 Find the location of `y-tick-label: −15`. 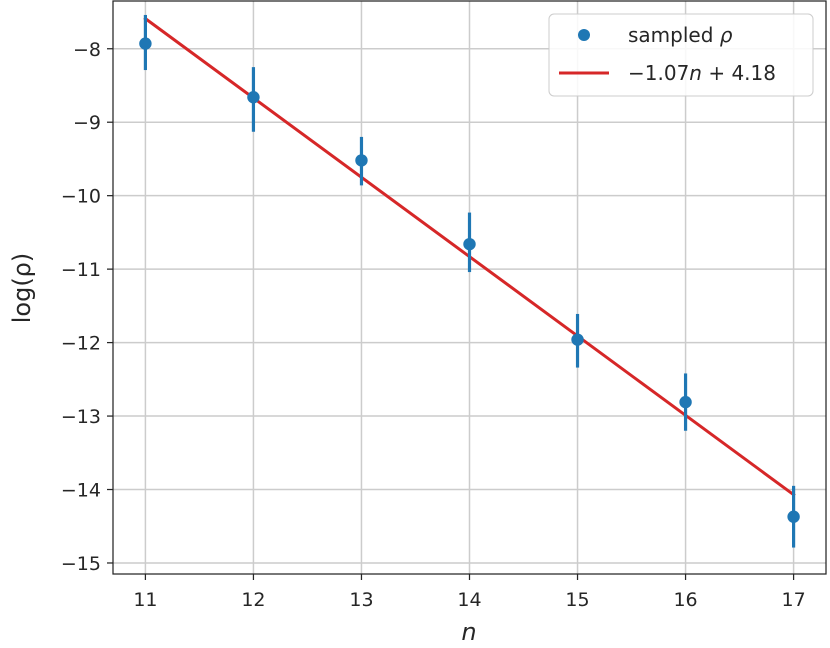

y-tick-label: −15 is located at coordinates (81, 564).